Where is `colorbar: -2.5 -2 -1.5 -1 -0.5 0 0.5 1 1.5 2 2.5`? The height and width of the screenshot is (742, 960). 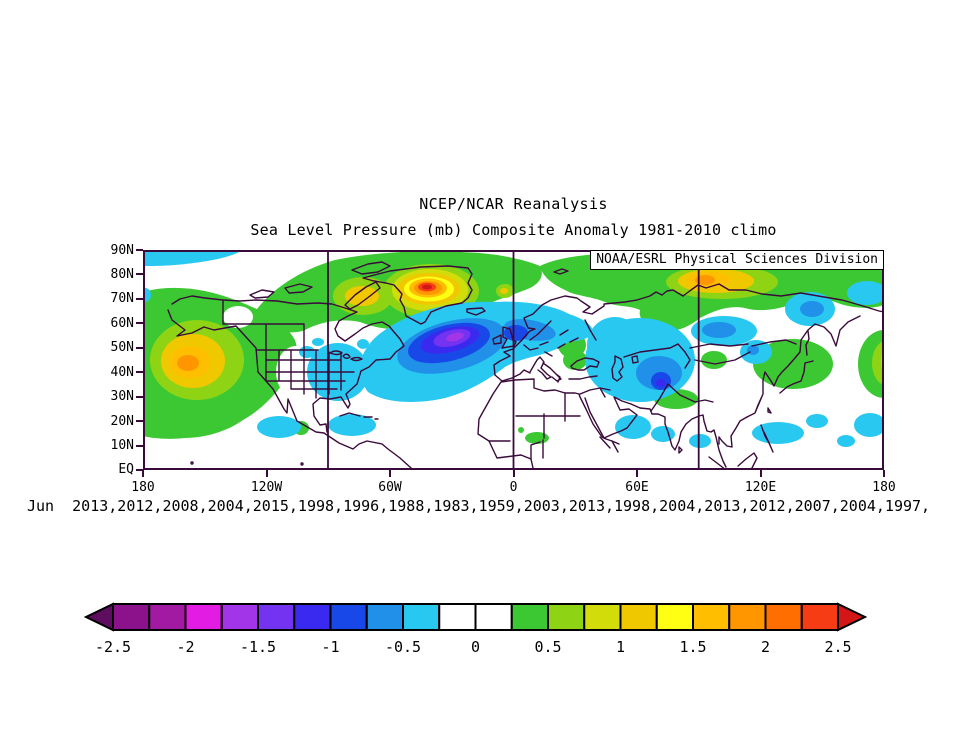
colorbar: -2.5 -2 -1.5 -1 -0.5 0 0.5 1 1.5 2 2.5 is located at coordinates (475, 629).